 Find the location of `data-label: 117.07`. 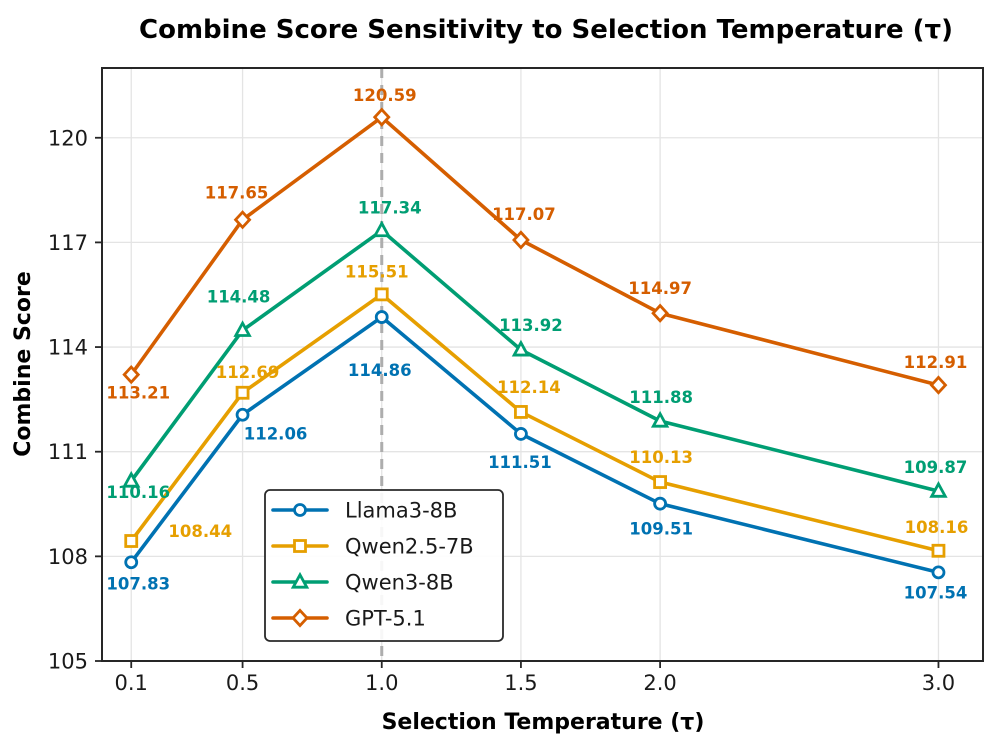

data-label: 117.07 is located at coordinates (524, 214).